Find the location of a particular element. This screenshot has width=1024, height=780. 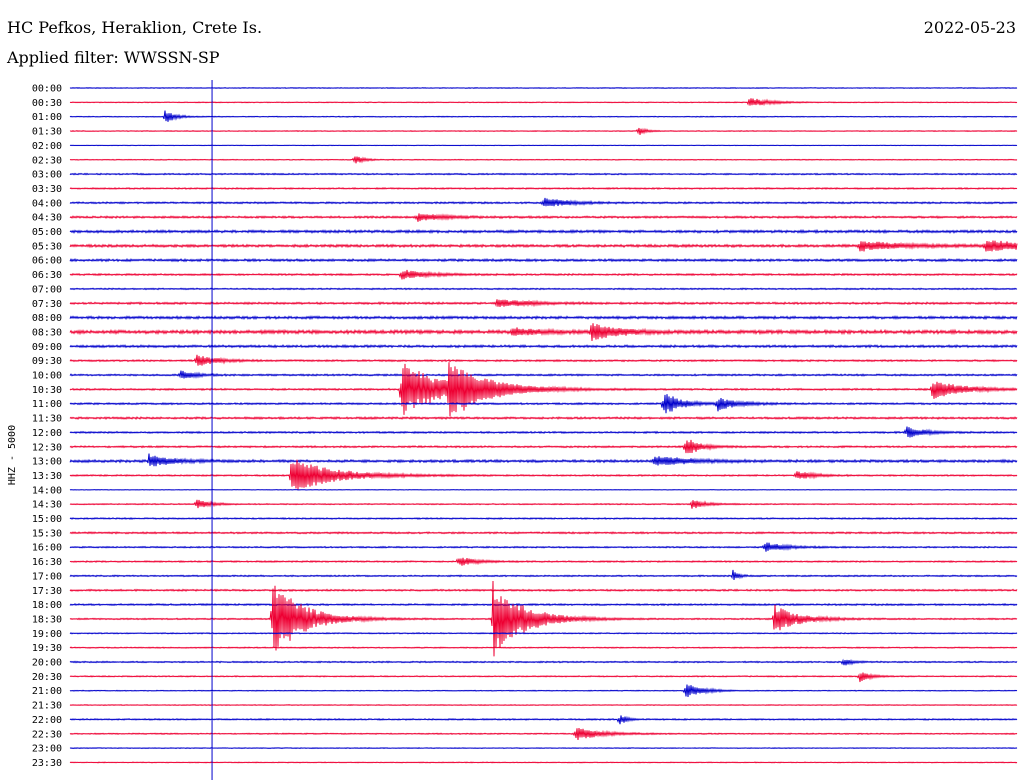

row-label-1900: 19:00 is located at coordinates (47, 634).